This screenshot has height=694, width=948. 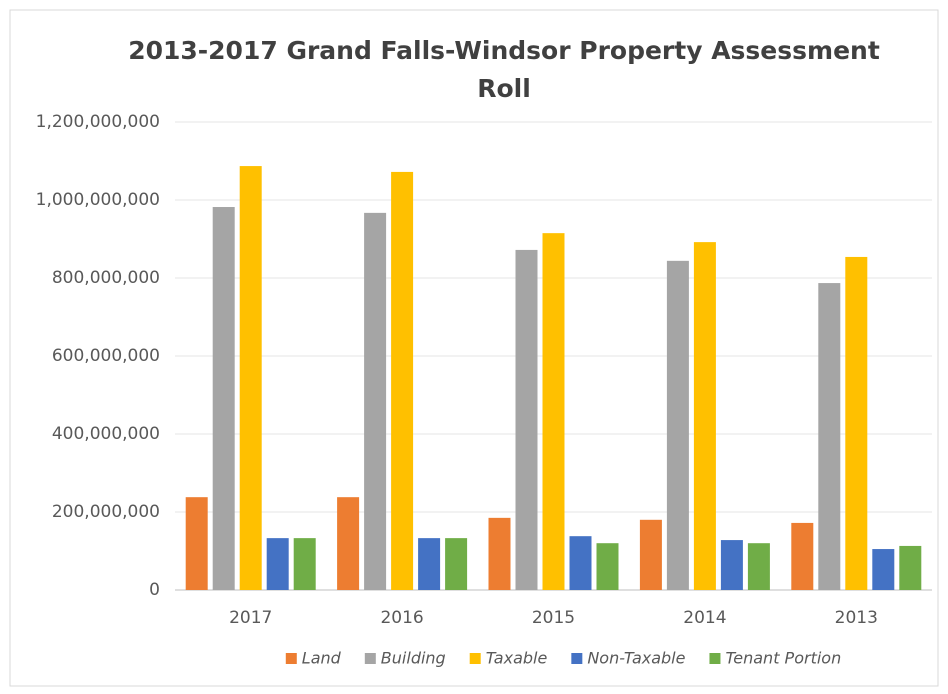 What do you see at coordinates (106, 356) in the screenshot?
I see `y-tick-label: 600,000,000` at bounding box center [106, 356].